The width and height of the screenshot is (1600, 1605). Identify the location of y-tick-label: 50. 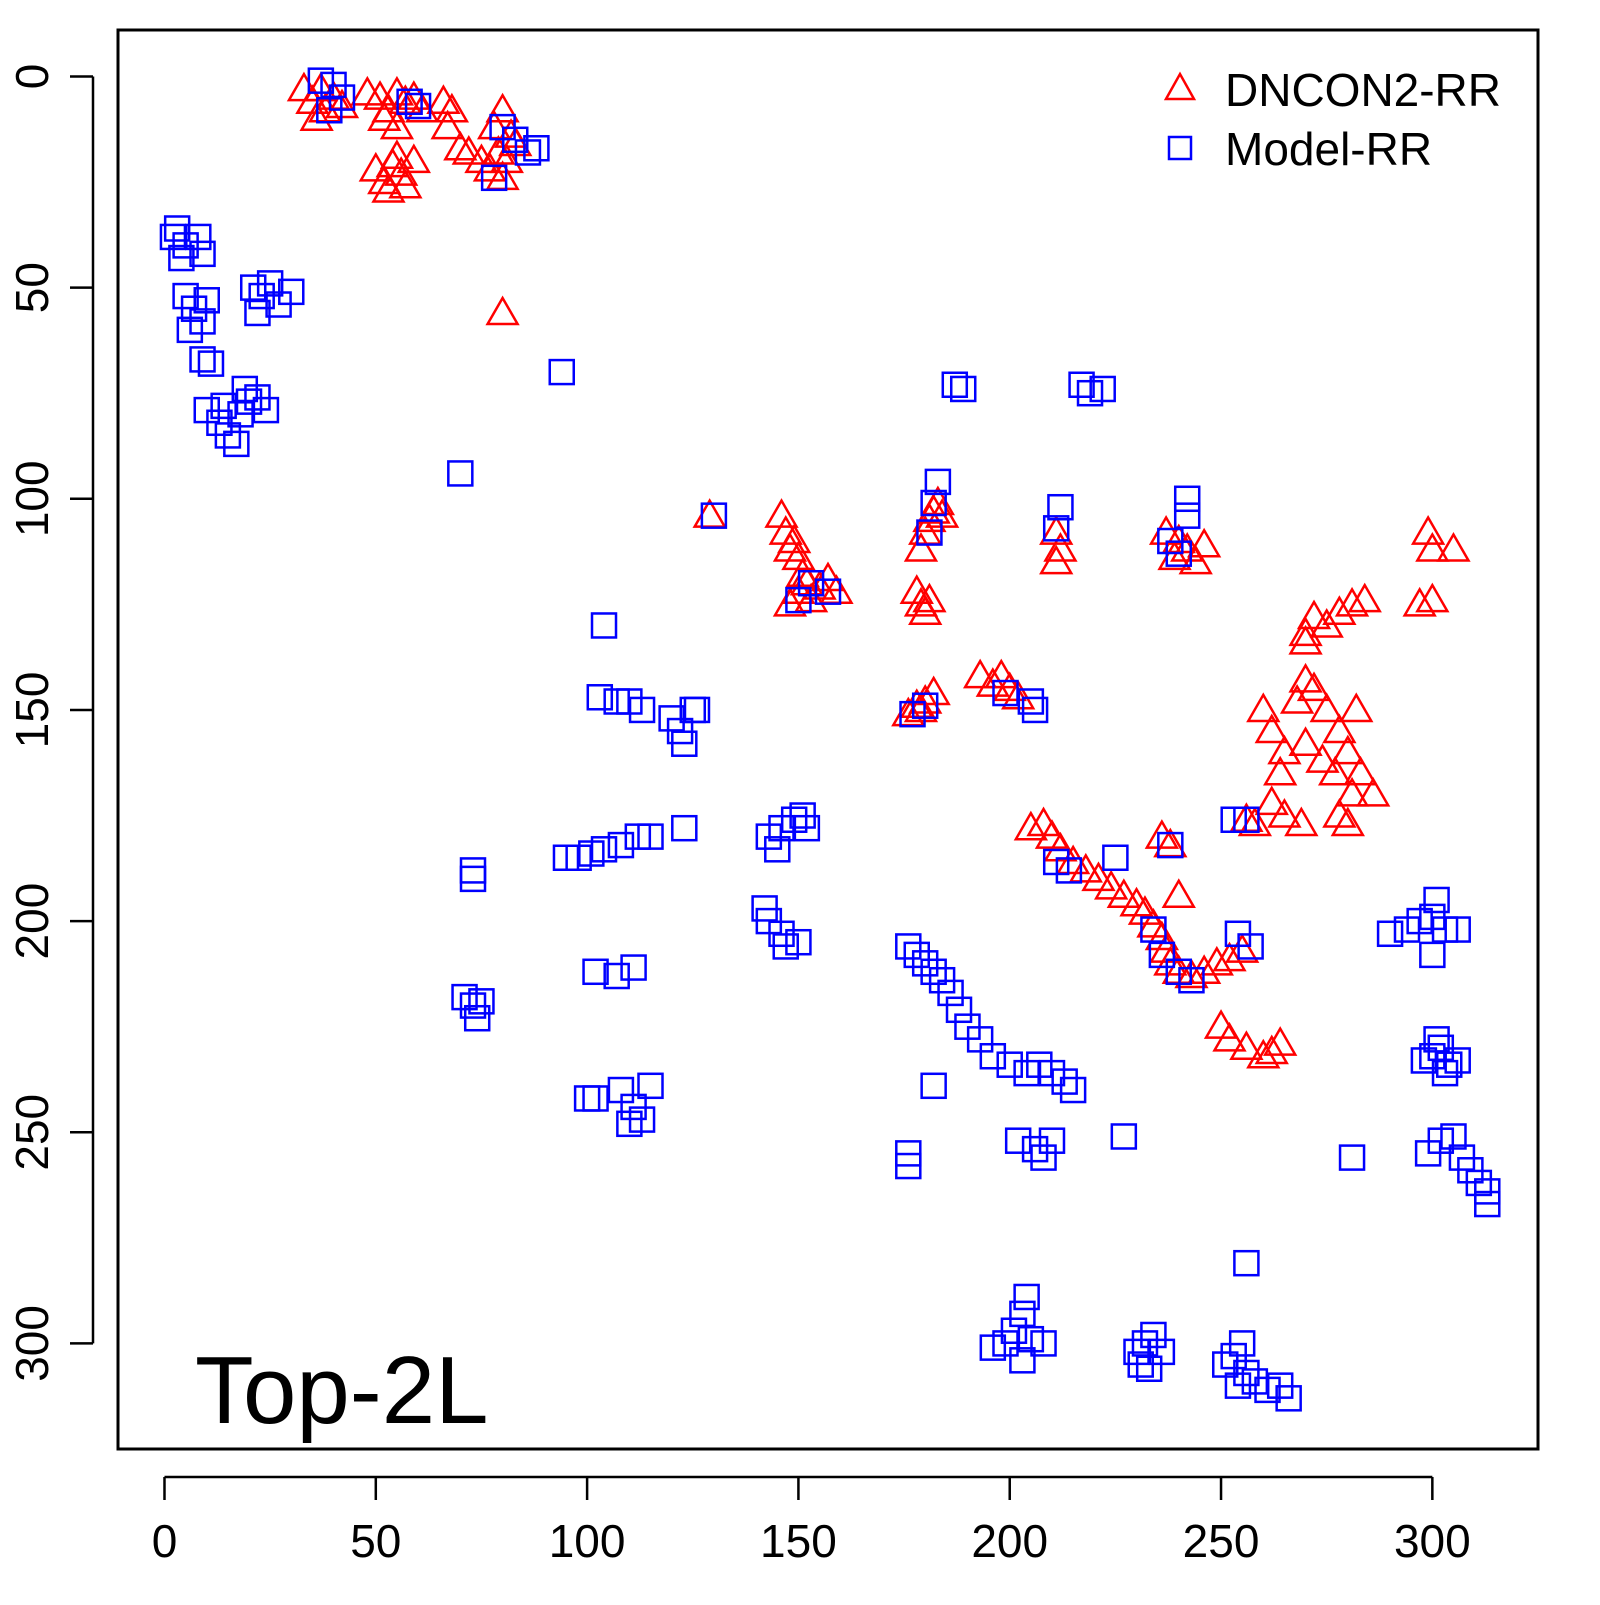
(32, 287).